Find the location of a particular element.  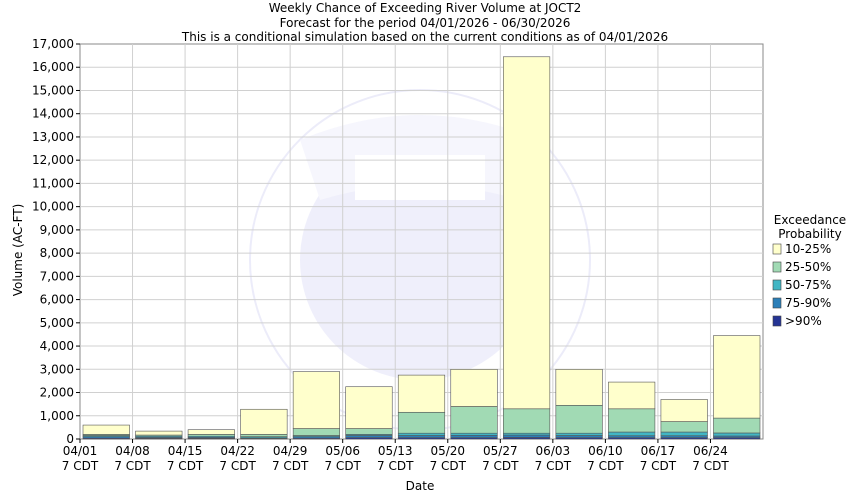

y-tick-label: 4,000 is located at coordinates (57, 346).